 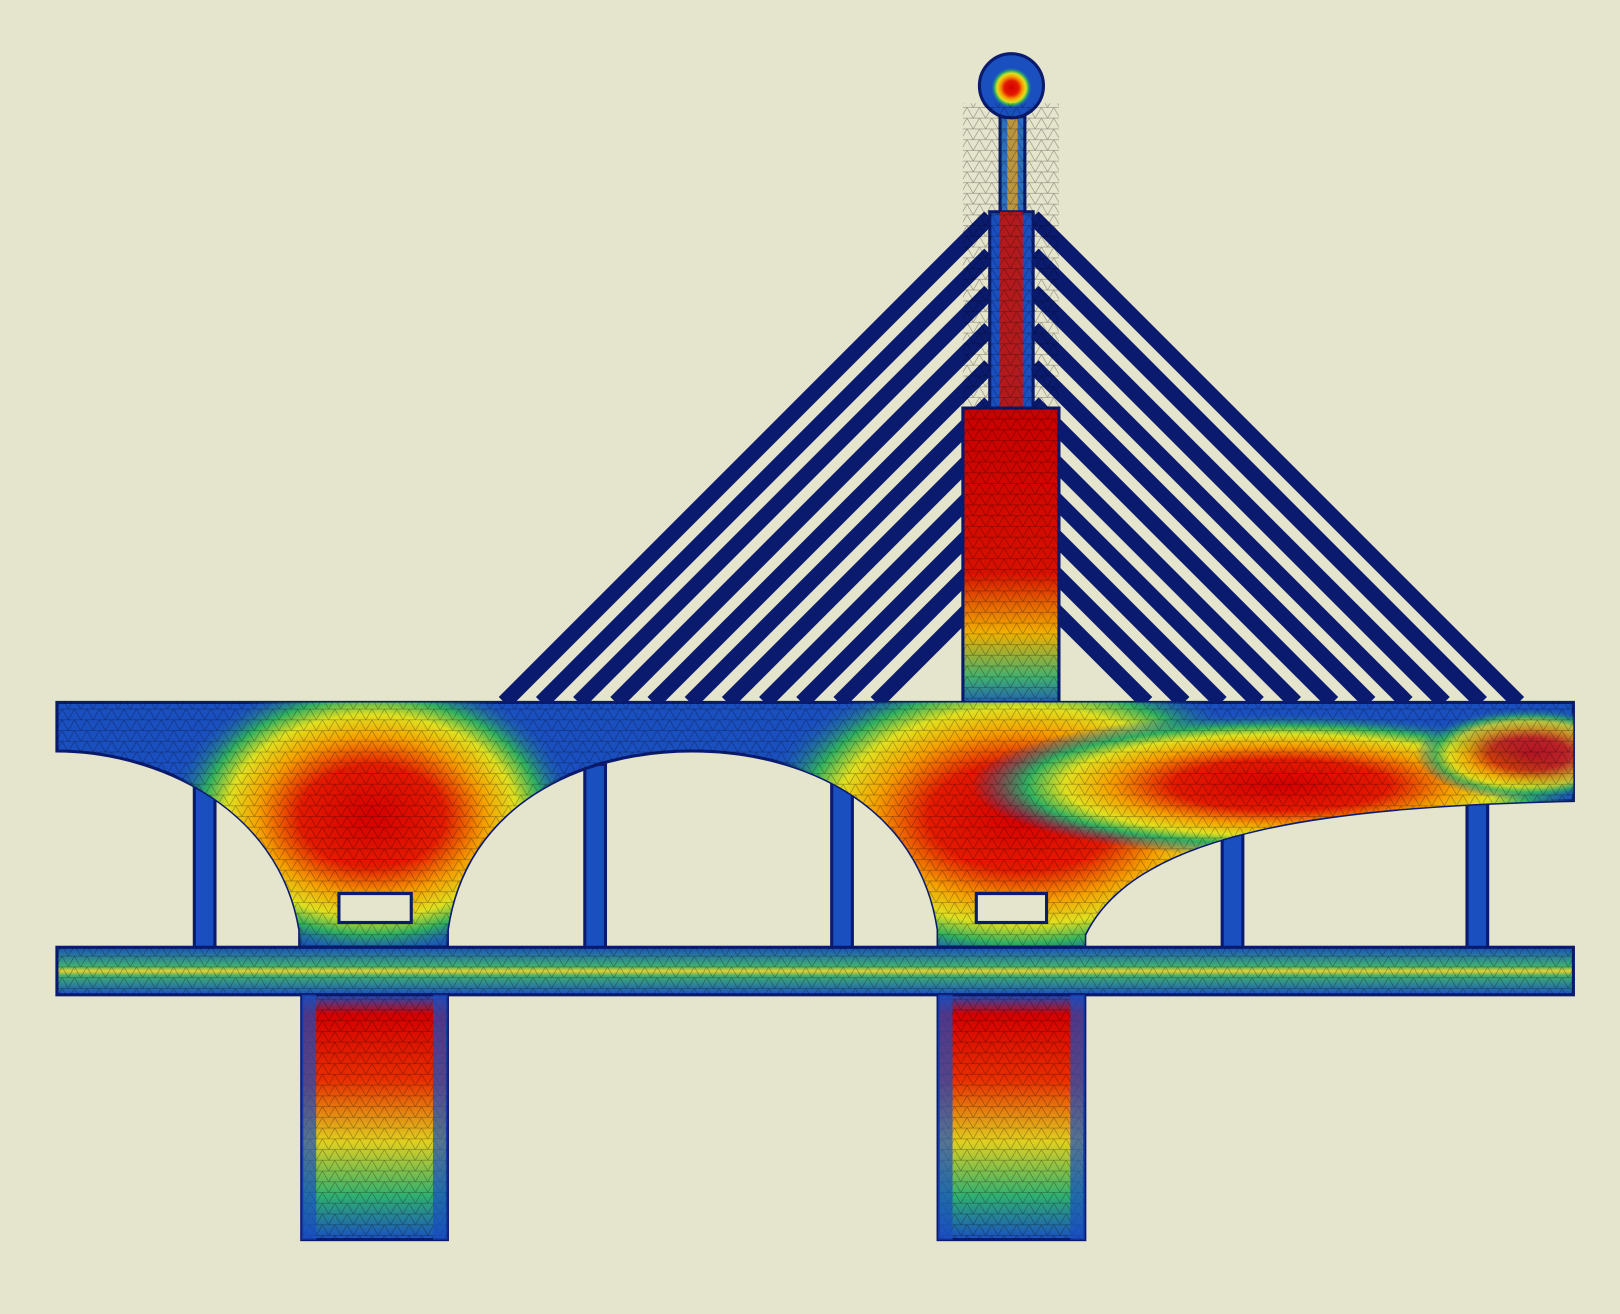 What do you see at coordinates (1011, 381) in the screenshot?
I see `tower` at bounding box center [1011, 381].